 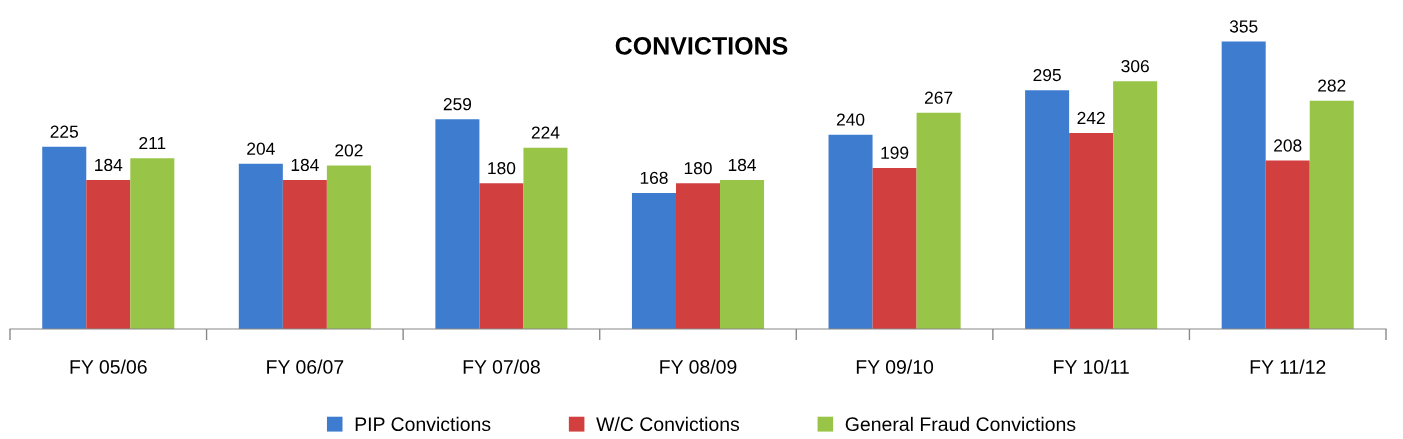 I want to click on legend-label: General Fraud Convictions, so click(x=960, y=424).